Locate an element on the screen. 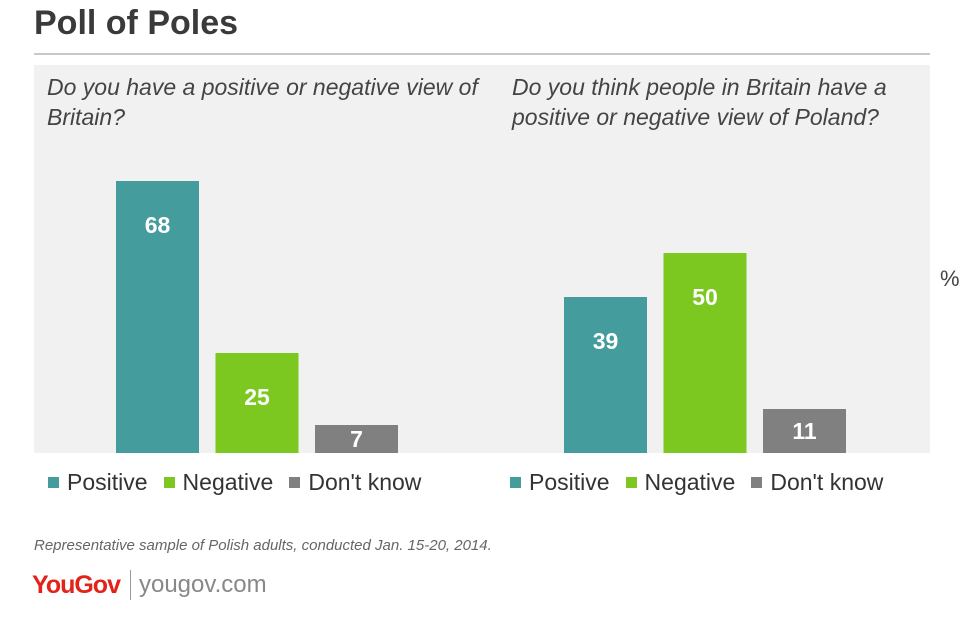 The height and width of the screenshot is (624, 975). data-label-chart1-positive: 68 is located at coordinates (158, 225).